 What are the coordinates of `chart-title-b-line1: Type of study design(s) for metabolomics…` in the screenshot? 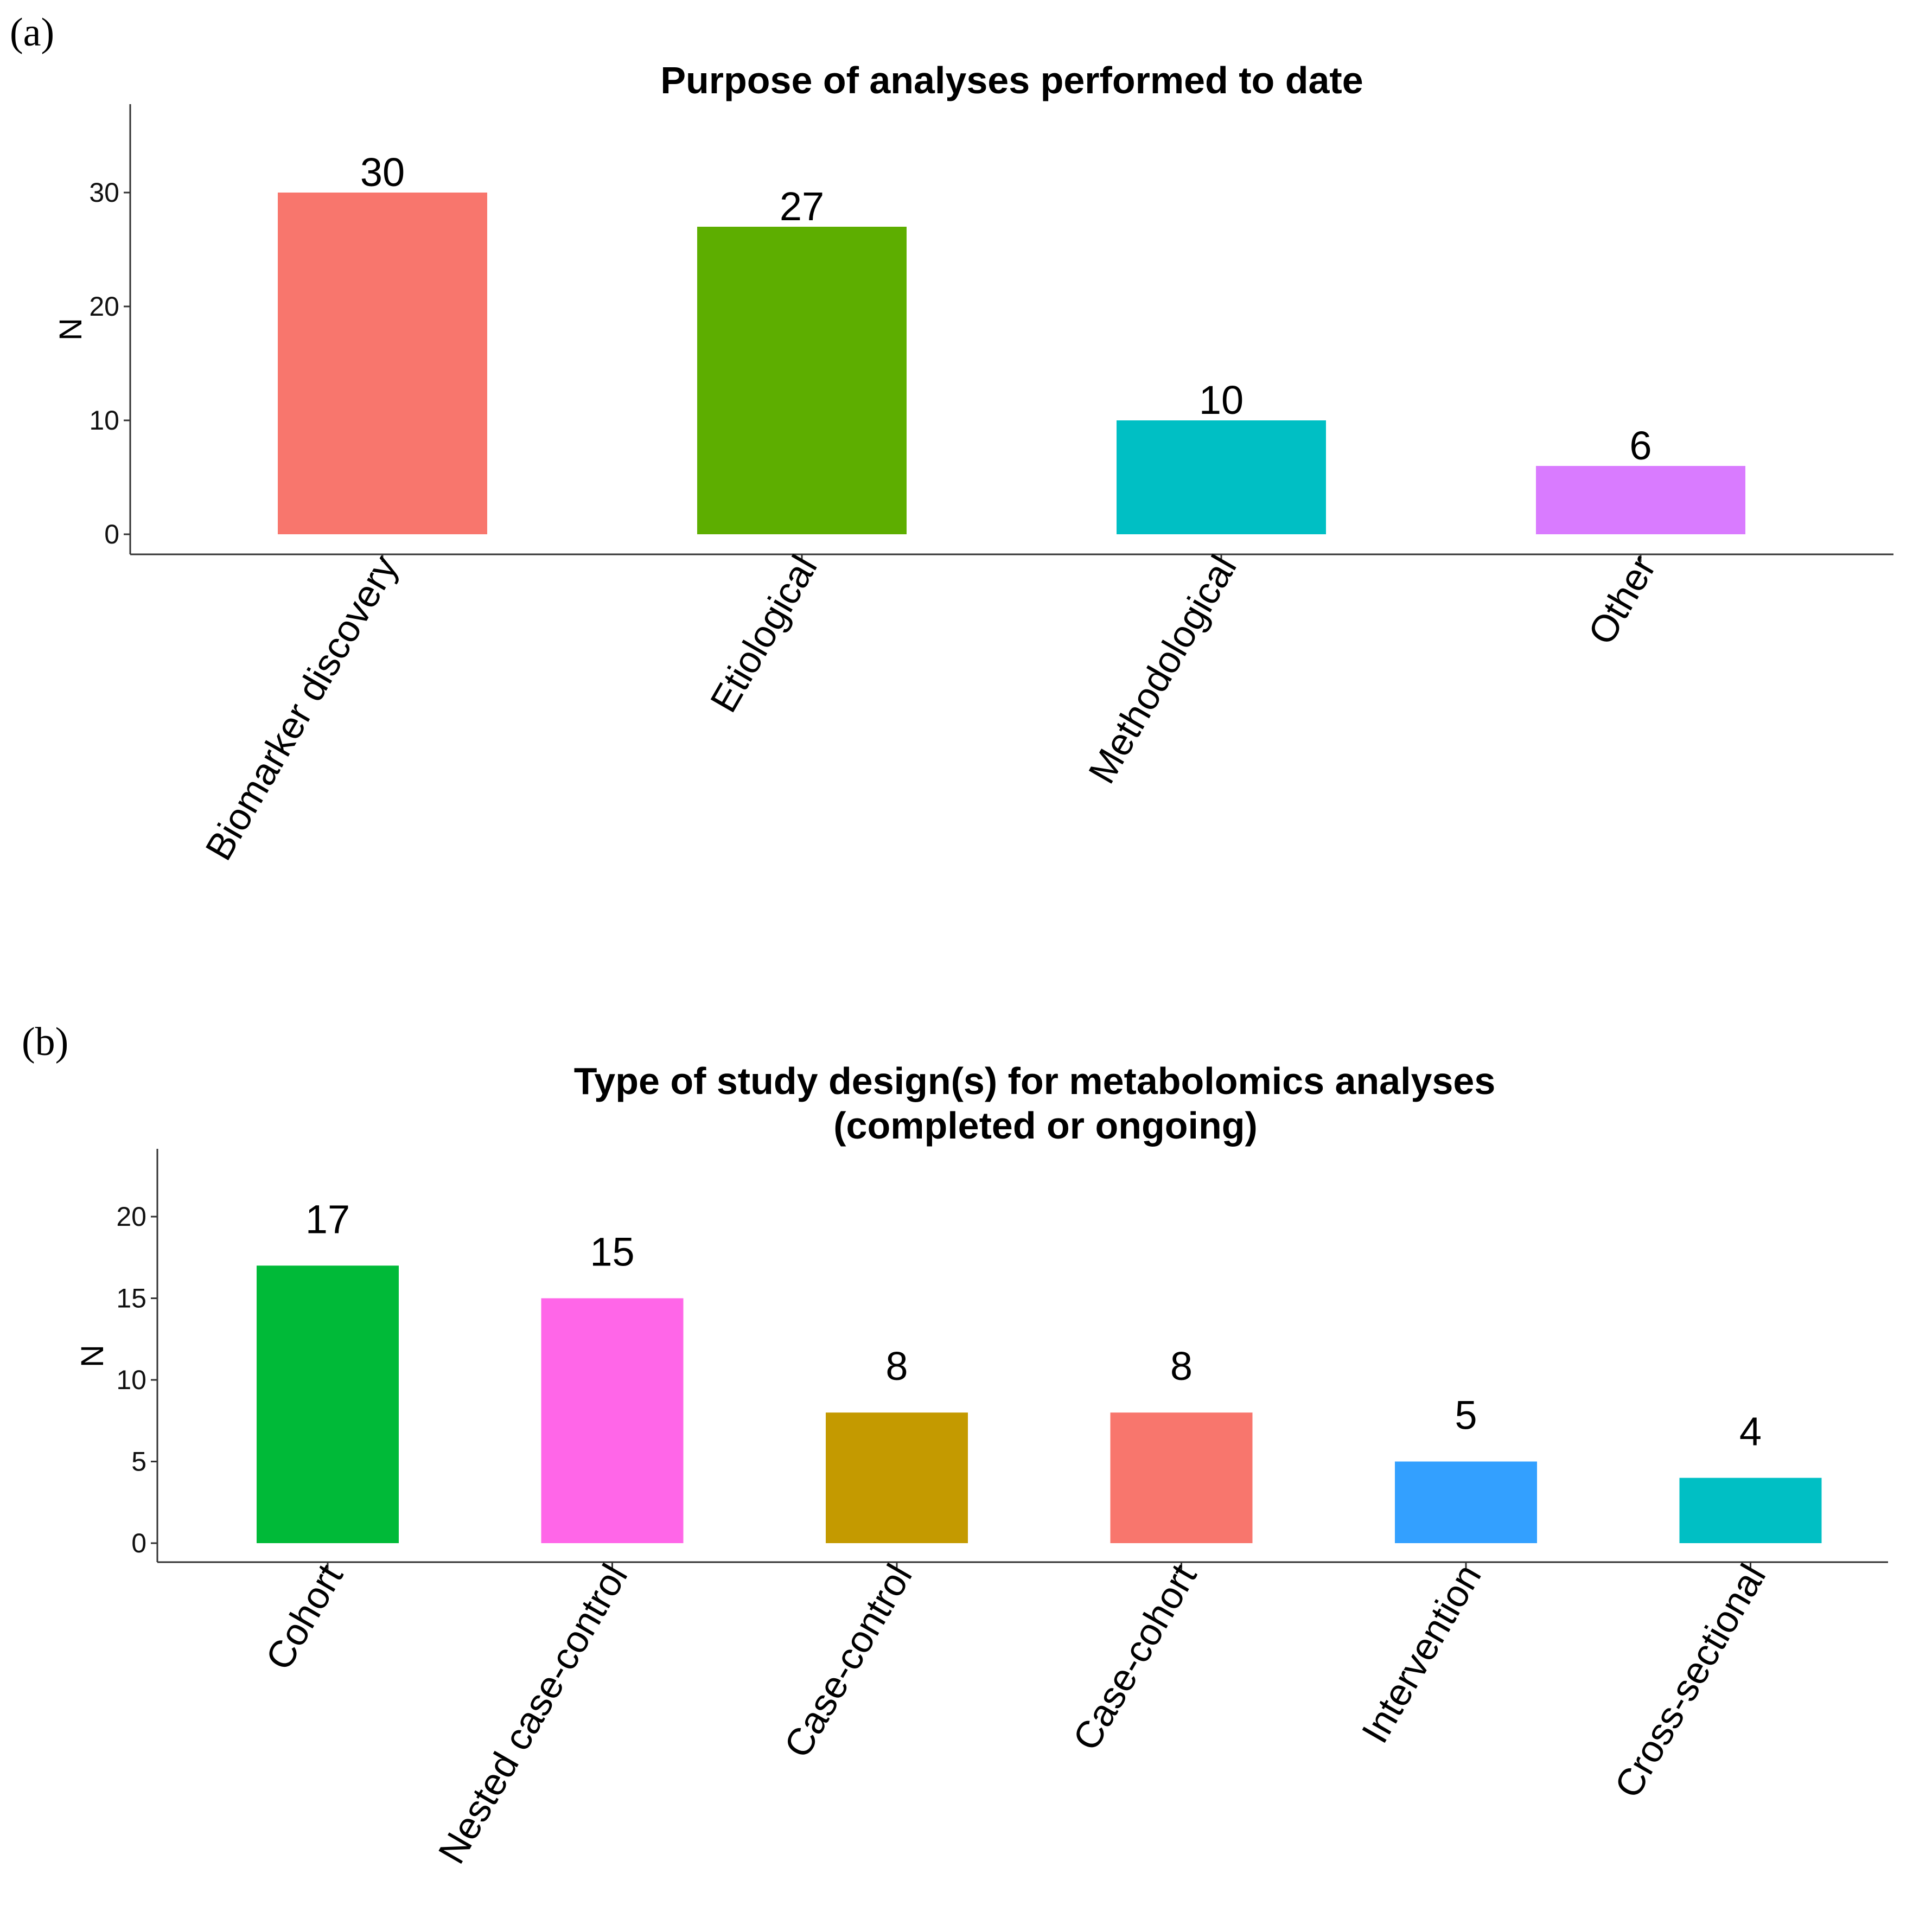 It's located at (1035, 1081).